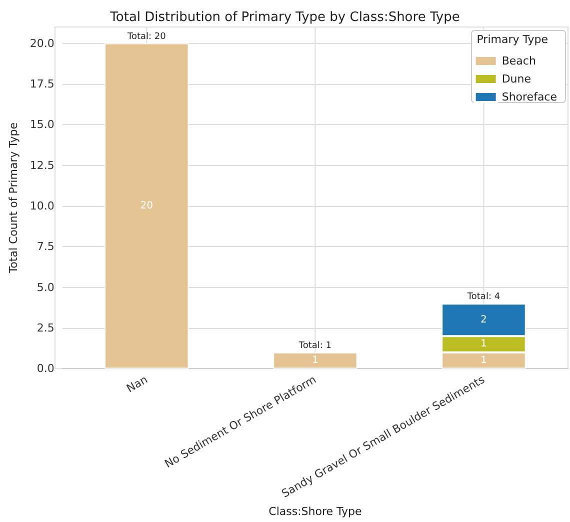 The width and height of the screenshot is (570, 522). What do you see at coordinates (42, 43) in the screenshot?
I see `y-tick-label: 20.0` at bounding box center [42, 43].